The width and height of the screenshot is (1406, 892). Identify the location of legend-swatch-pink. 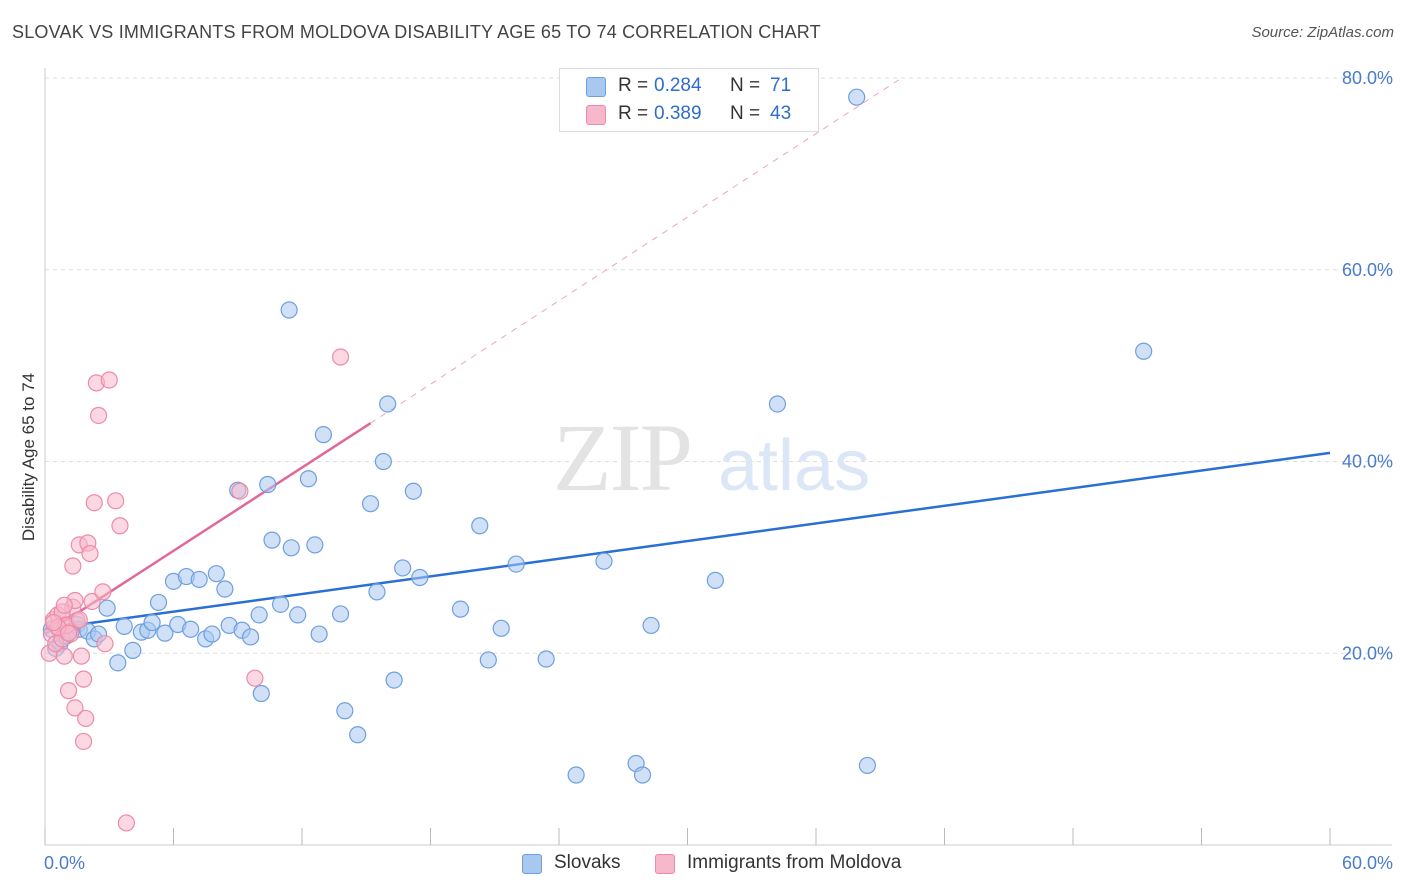
(596, 115).